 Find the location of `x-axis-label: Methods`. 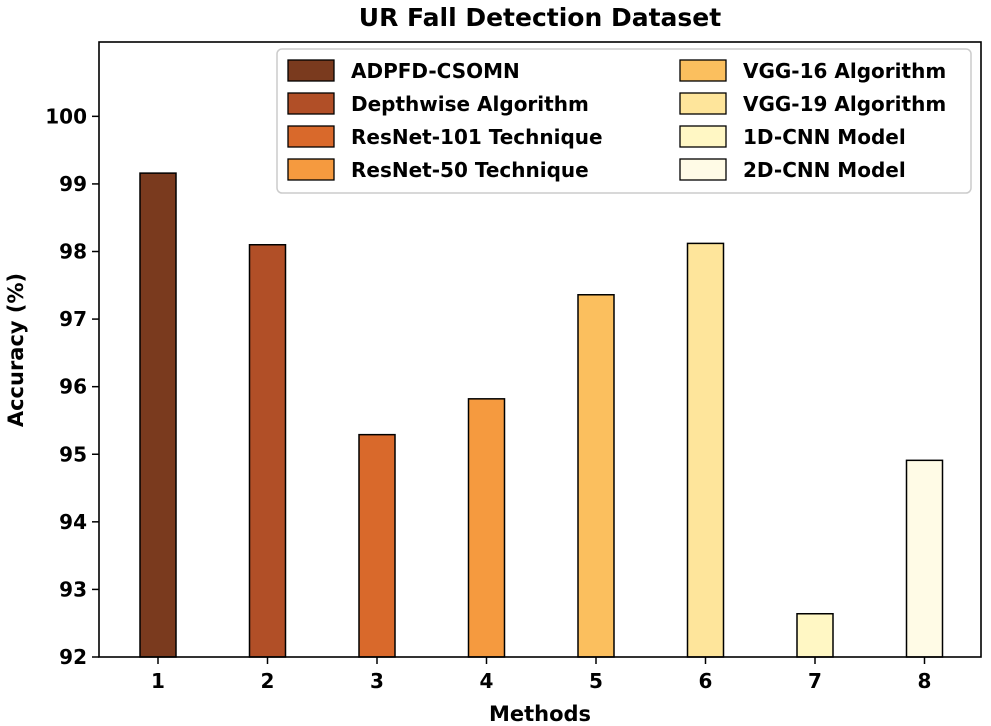

x-axis-label: Methods is located at coordinates (540, 714).